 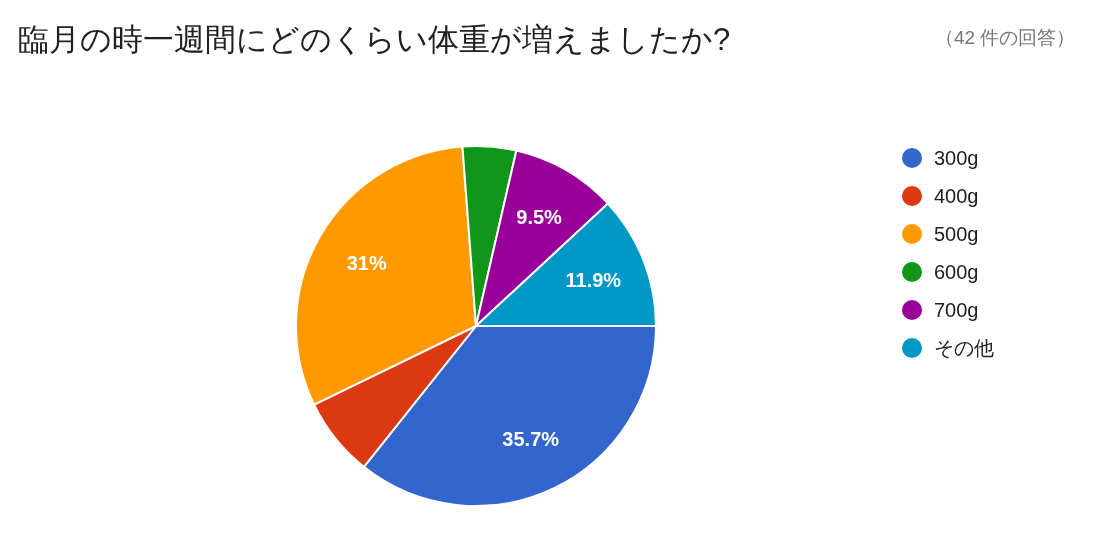 What do you see at coordinates (593, 279) in the screenshot?
I see `data-label: 11.9%` at bounding box center [593, 279].